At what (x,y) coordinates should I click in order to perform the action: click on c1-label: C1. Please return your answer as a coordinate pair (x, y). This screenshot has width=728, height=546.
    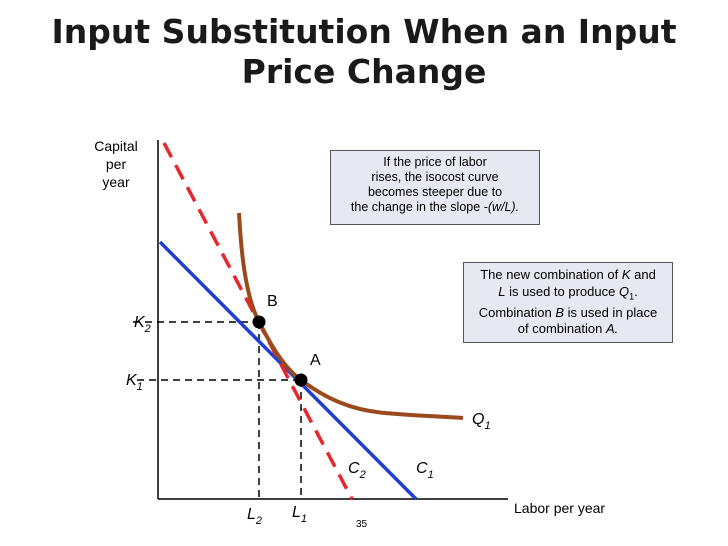
    Looking at the image, I should click on (425, 470).